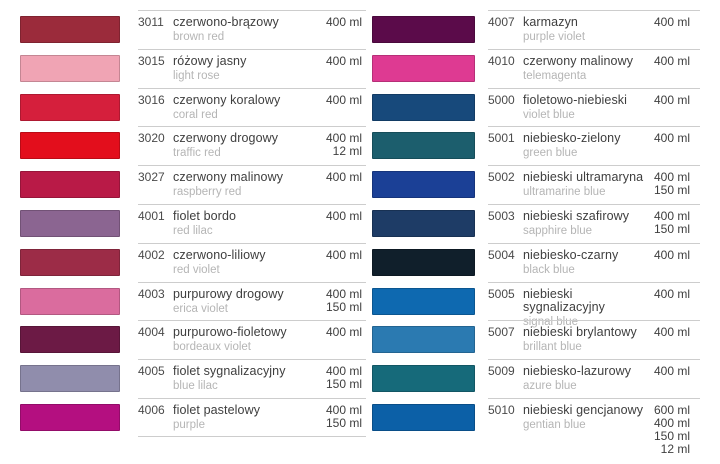 The image size is (720, 464). I want to click on ral-code: 3020, so click(151, 138).